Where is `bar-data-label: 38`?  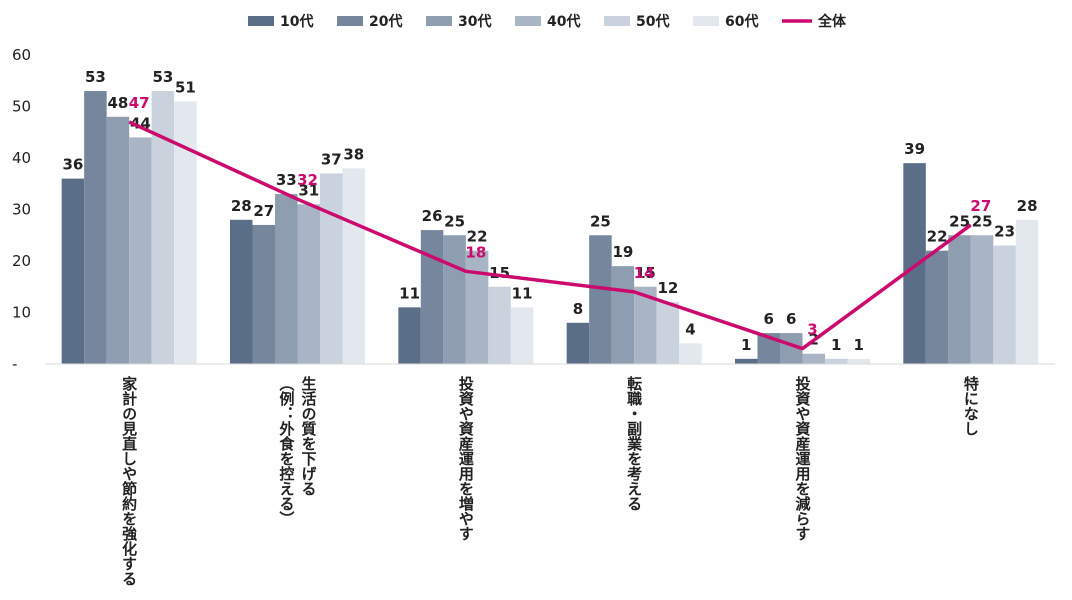 bar-data-label: 38 is located at coordinates (353, 154).